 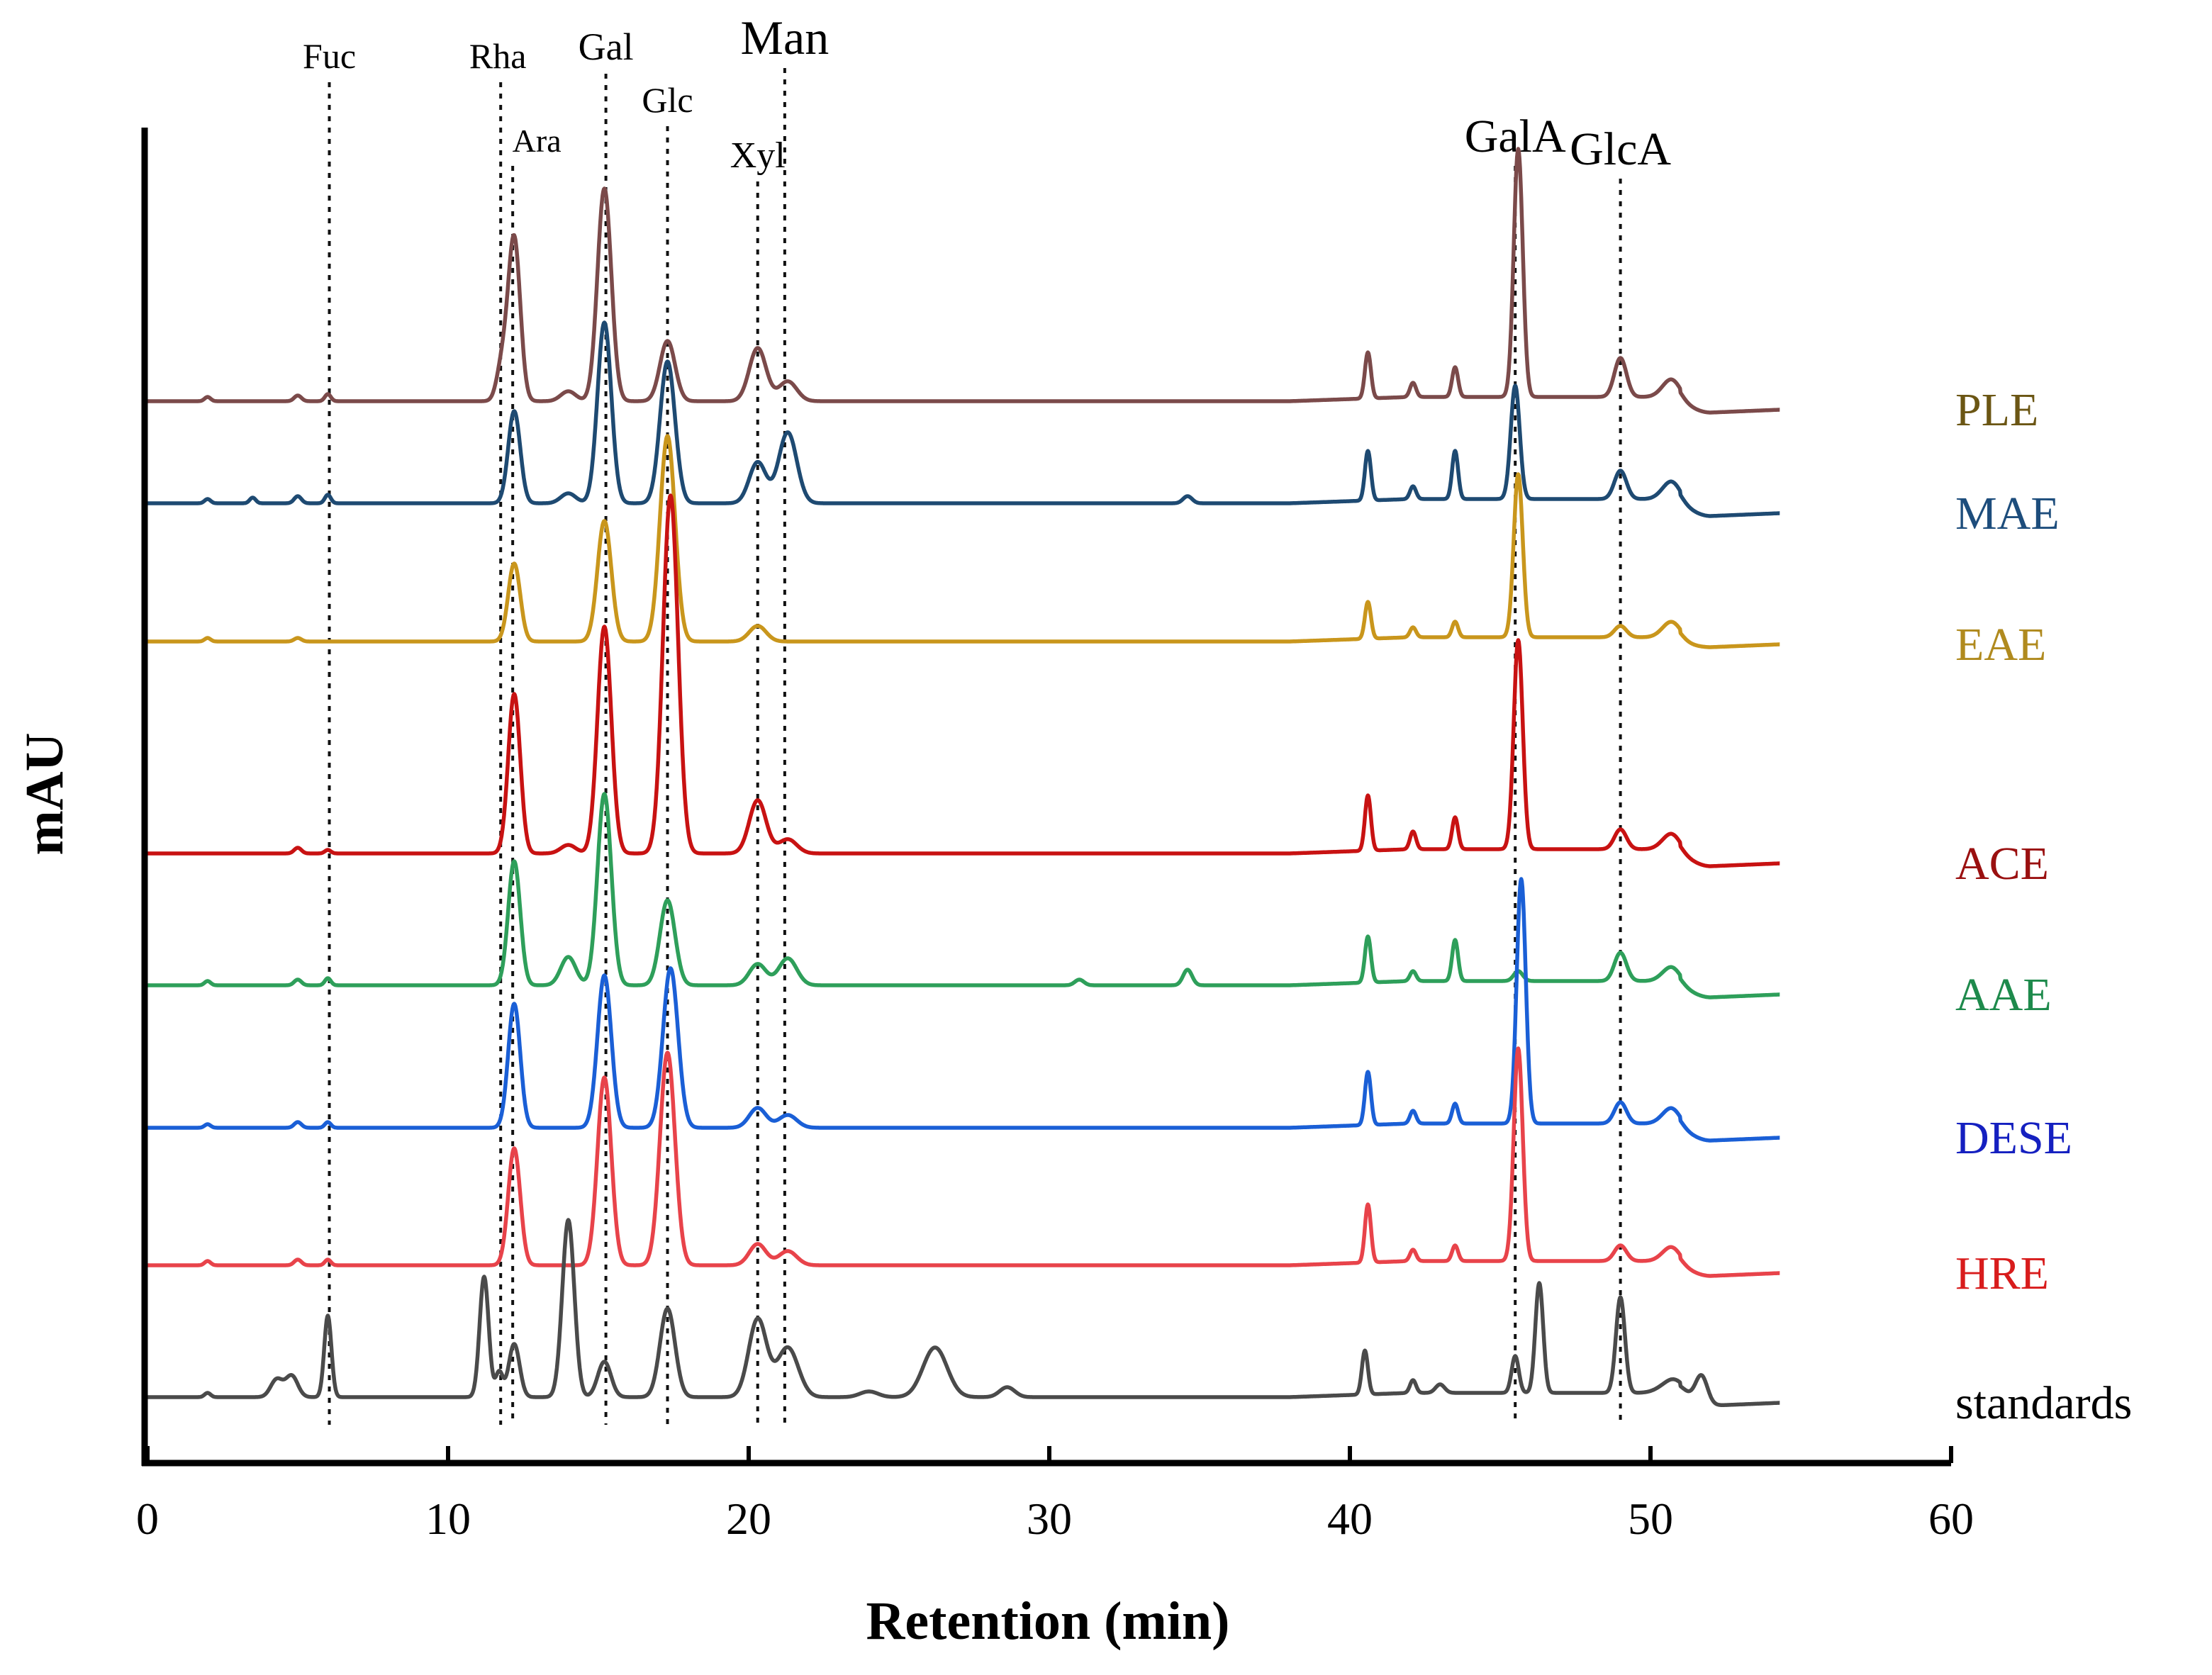 I want to click on x-tick-label-40: 40, so click(x=1350, y=1519).